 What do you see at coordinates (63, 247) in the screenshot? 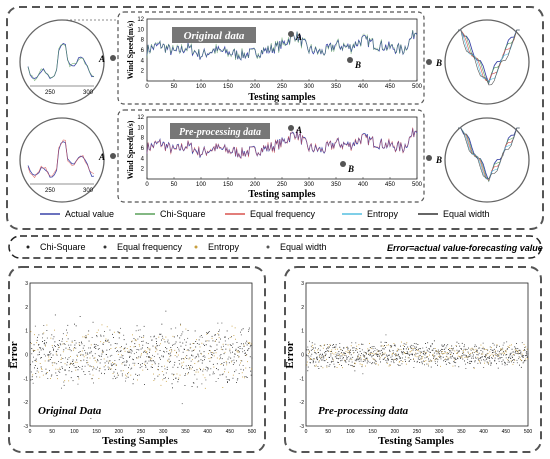
I see `error-legend-label: Chi-Square` at bounding box center [63, 247].